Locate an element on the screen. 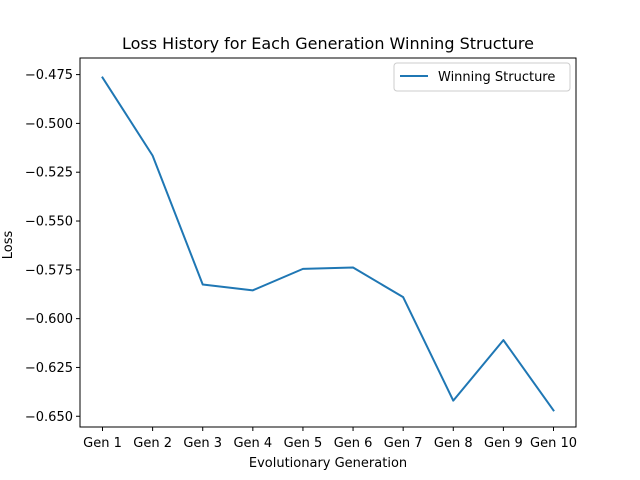 The height and width of the screenshot is (480, 640). y-tick-label: −0.475 is located at coordinates (49, 75).